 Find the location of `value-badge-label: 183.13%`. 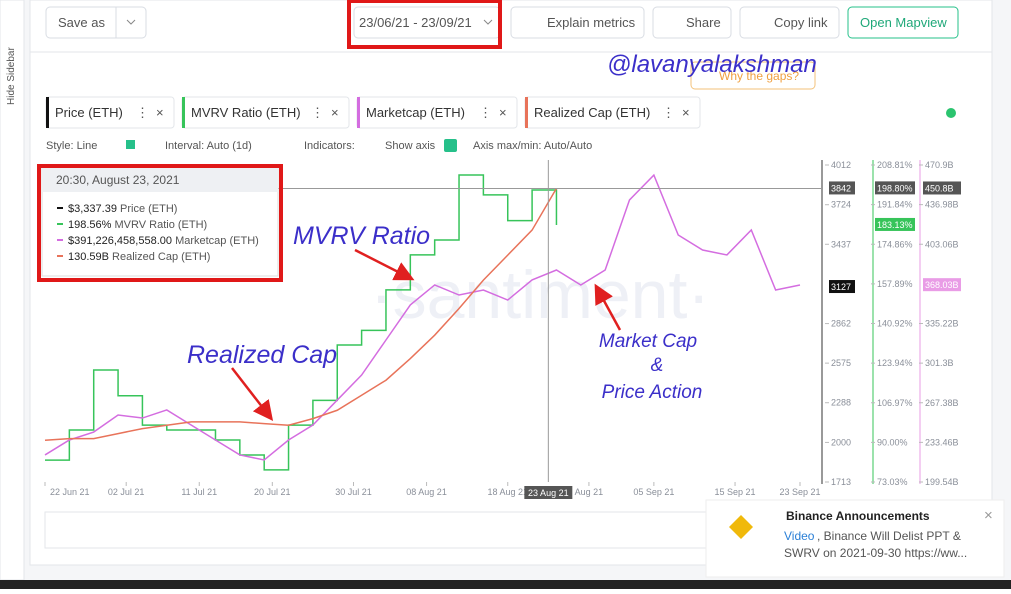

value-badge-label: 183.13% is located at coordinates (895, 225).